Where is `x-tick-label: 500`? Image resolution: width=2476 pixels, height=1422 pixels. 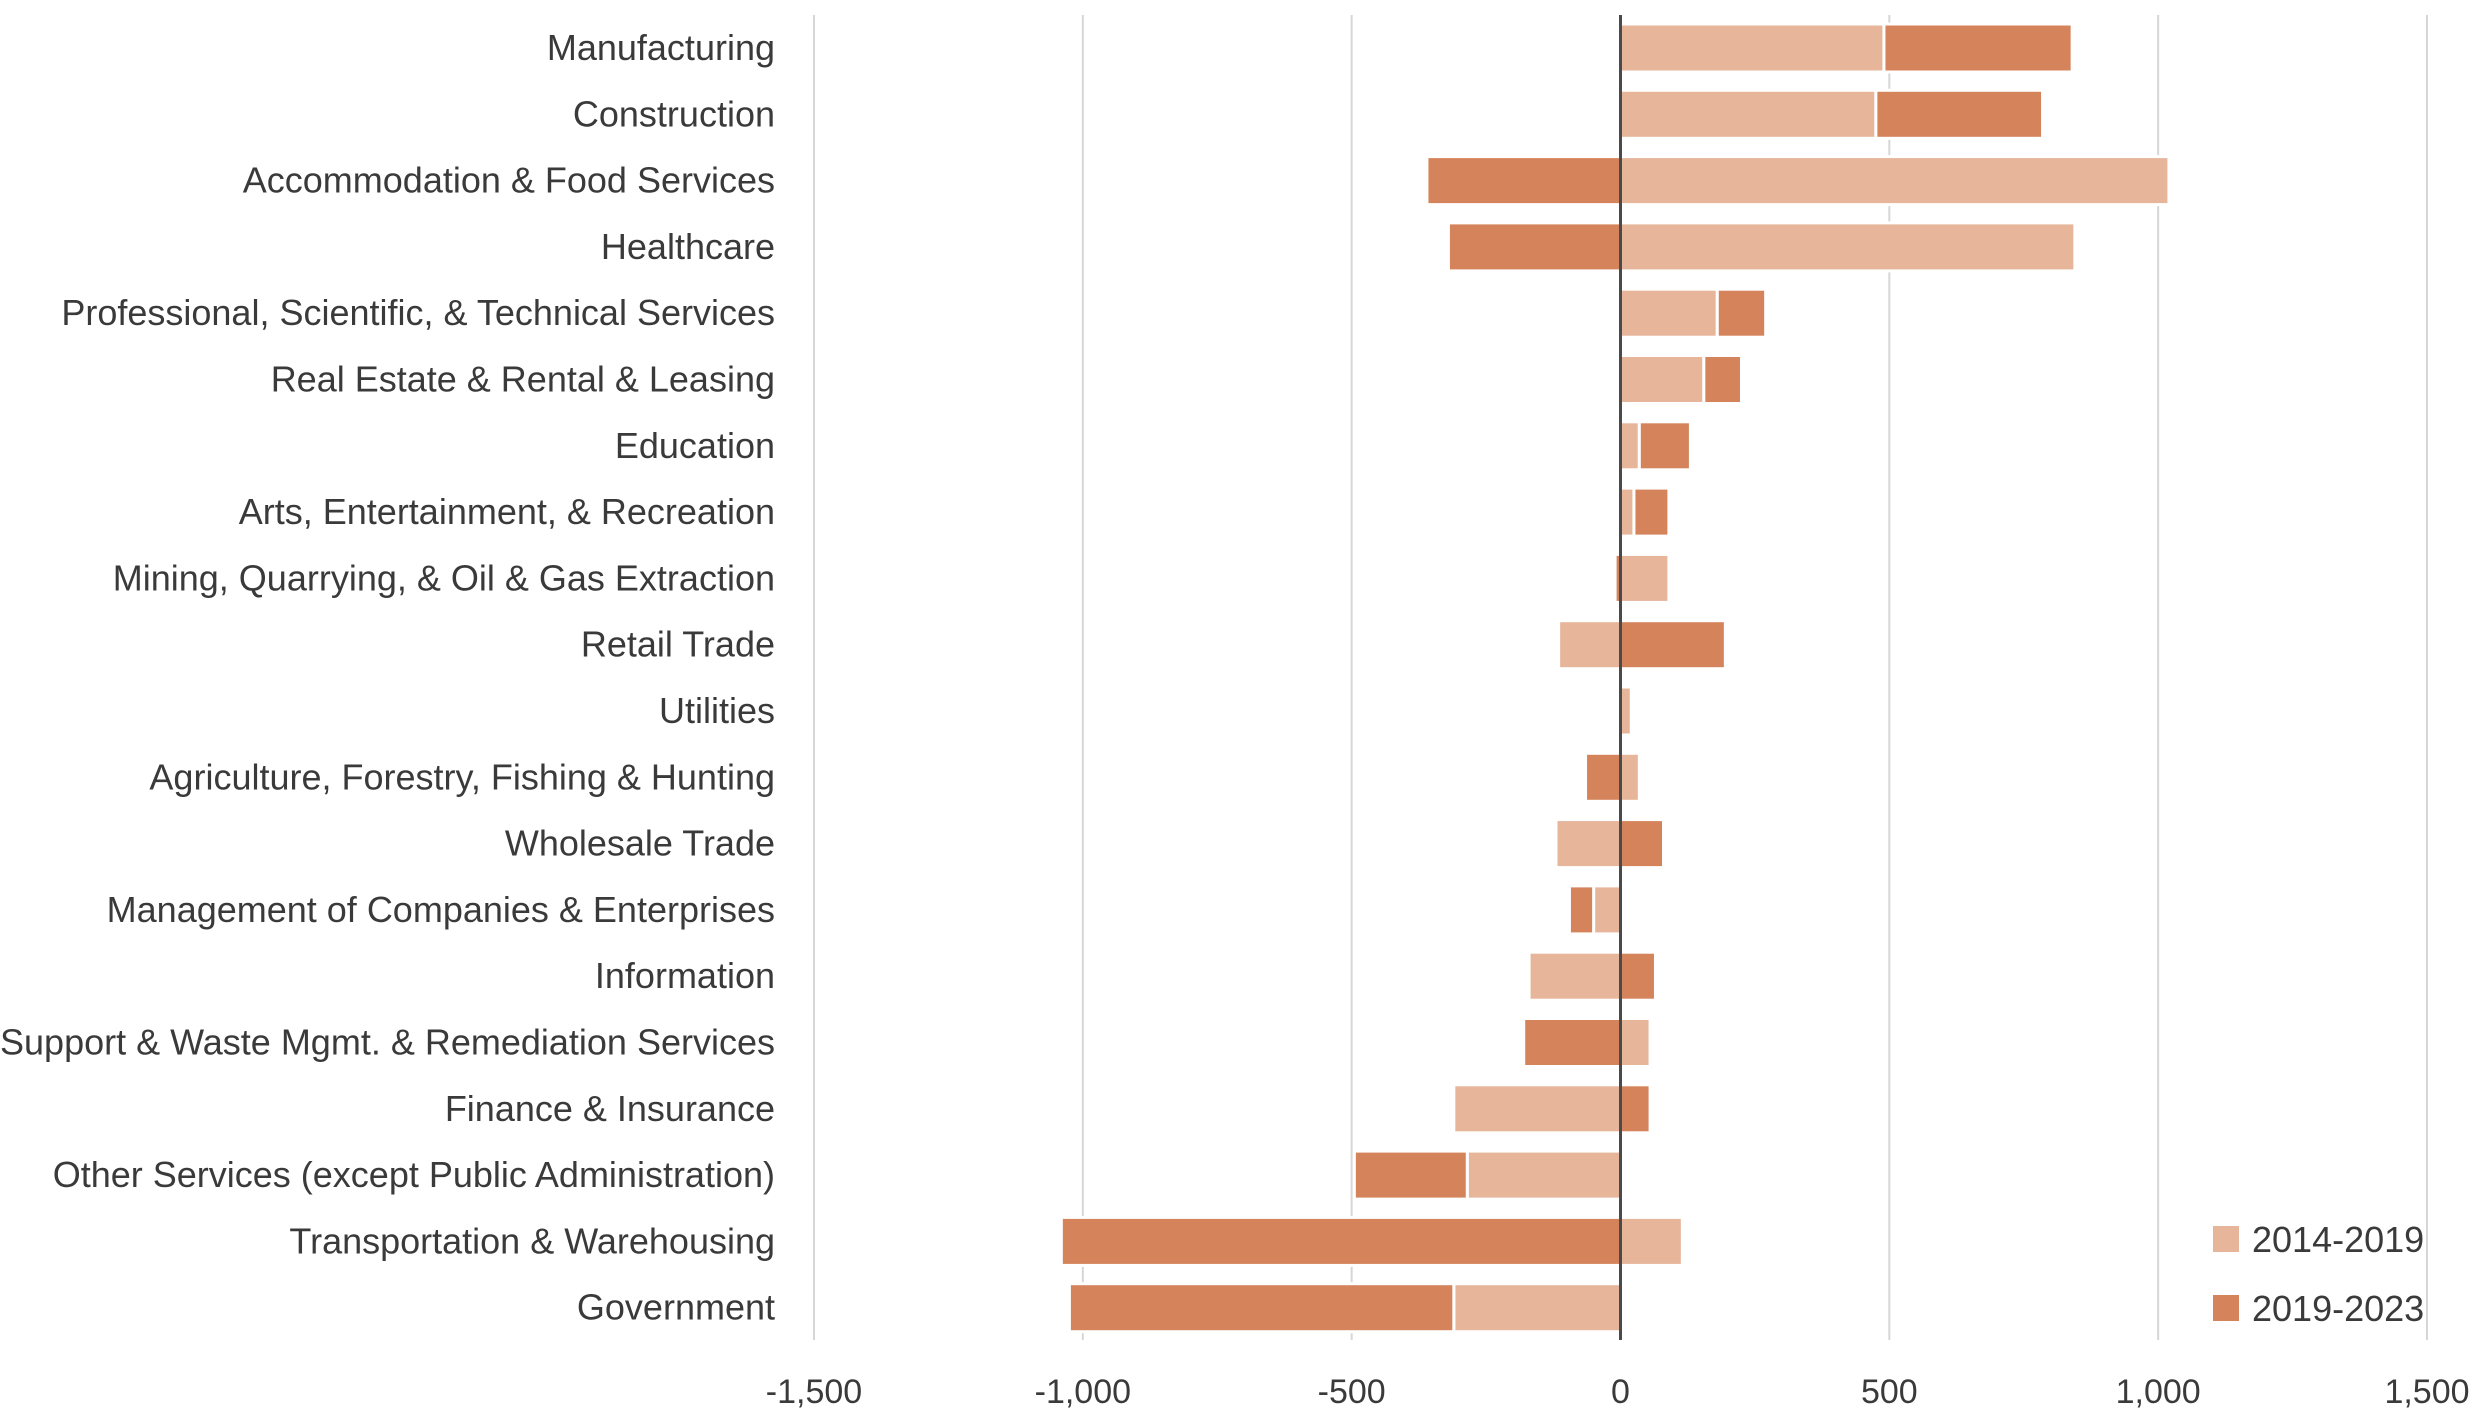 x-tick-label: 500 is located at coordinates (1889, 1392).